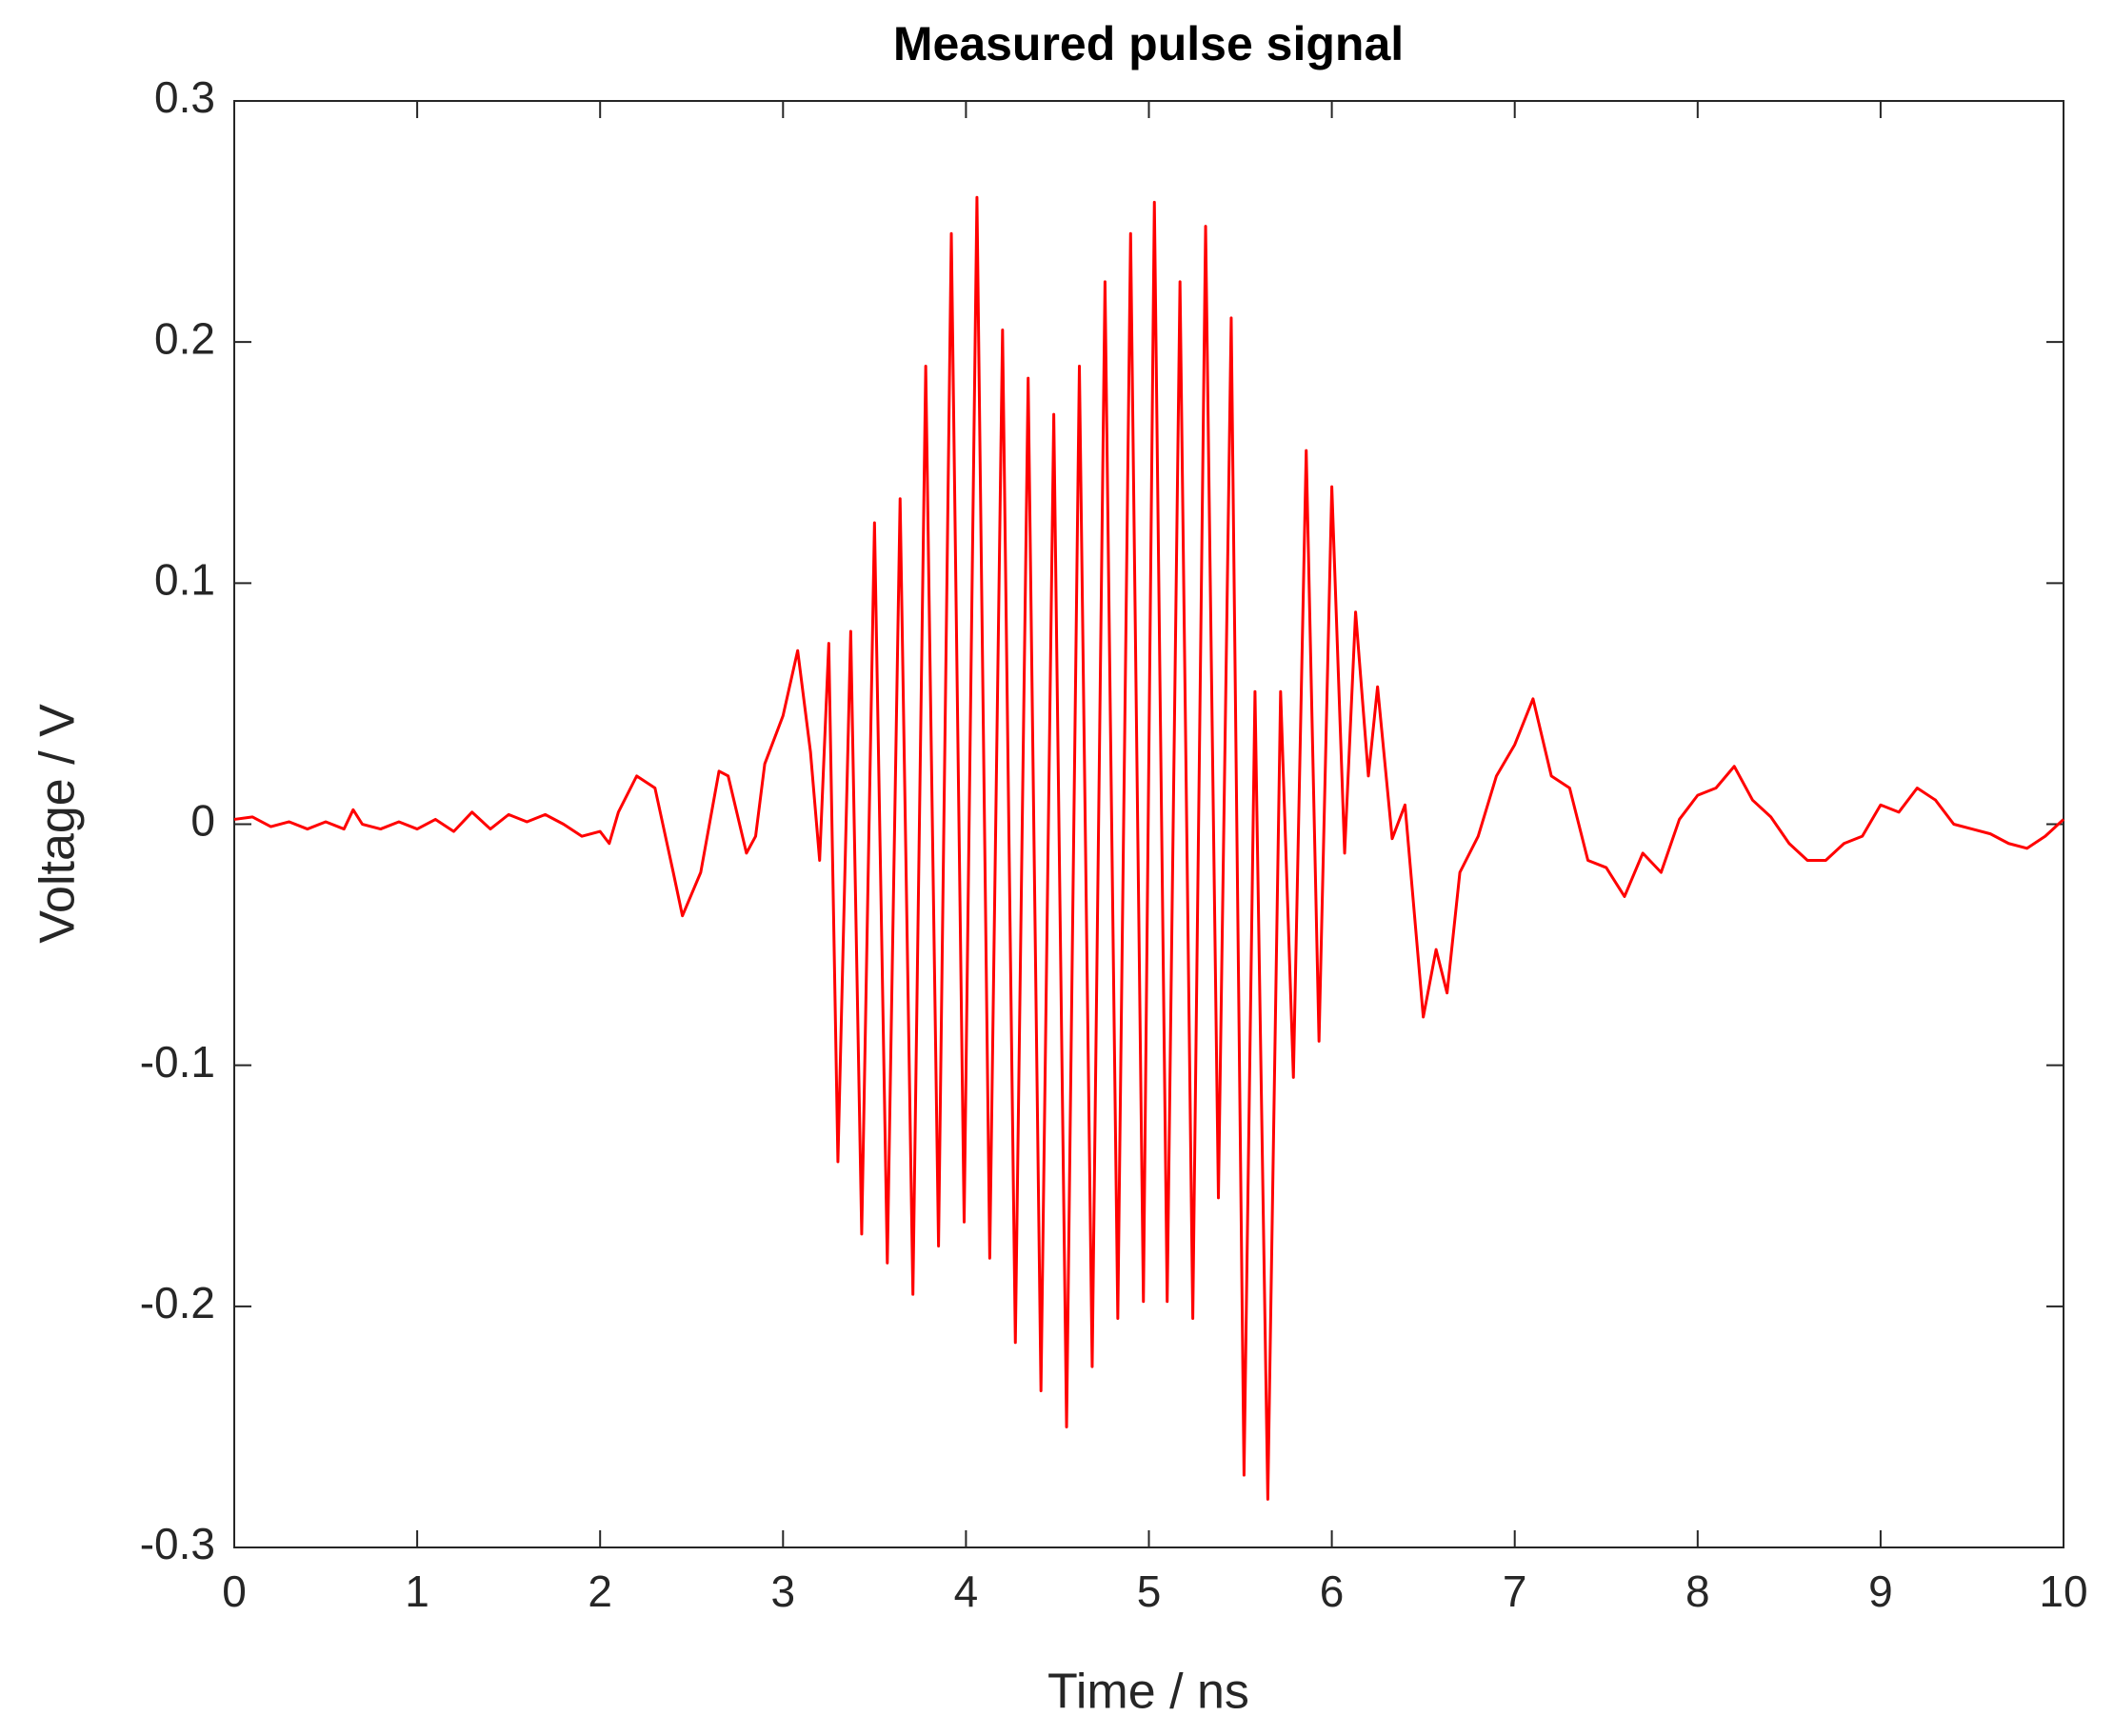  What do you see at coordinates (184, 338) in the screenshot?
I see `y-tick-label: 0.2` at bounding box center [184, 338].